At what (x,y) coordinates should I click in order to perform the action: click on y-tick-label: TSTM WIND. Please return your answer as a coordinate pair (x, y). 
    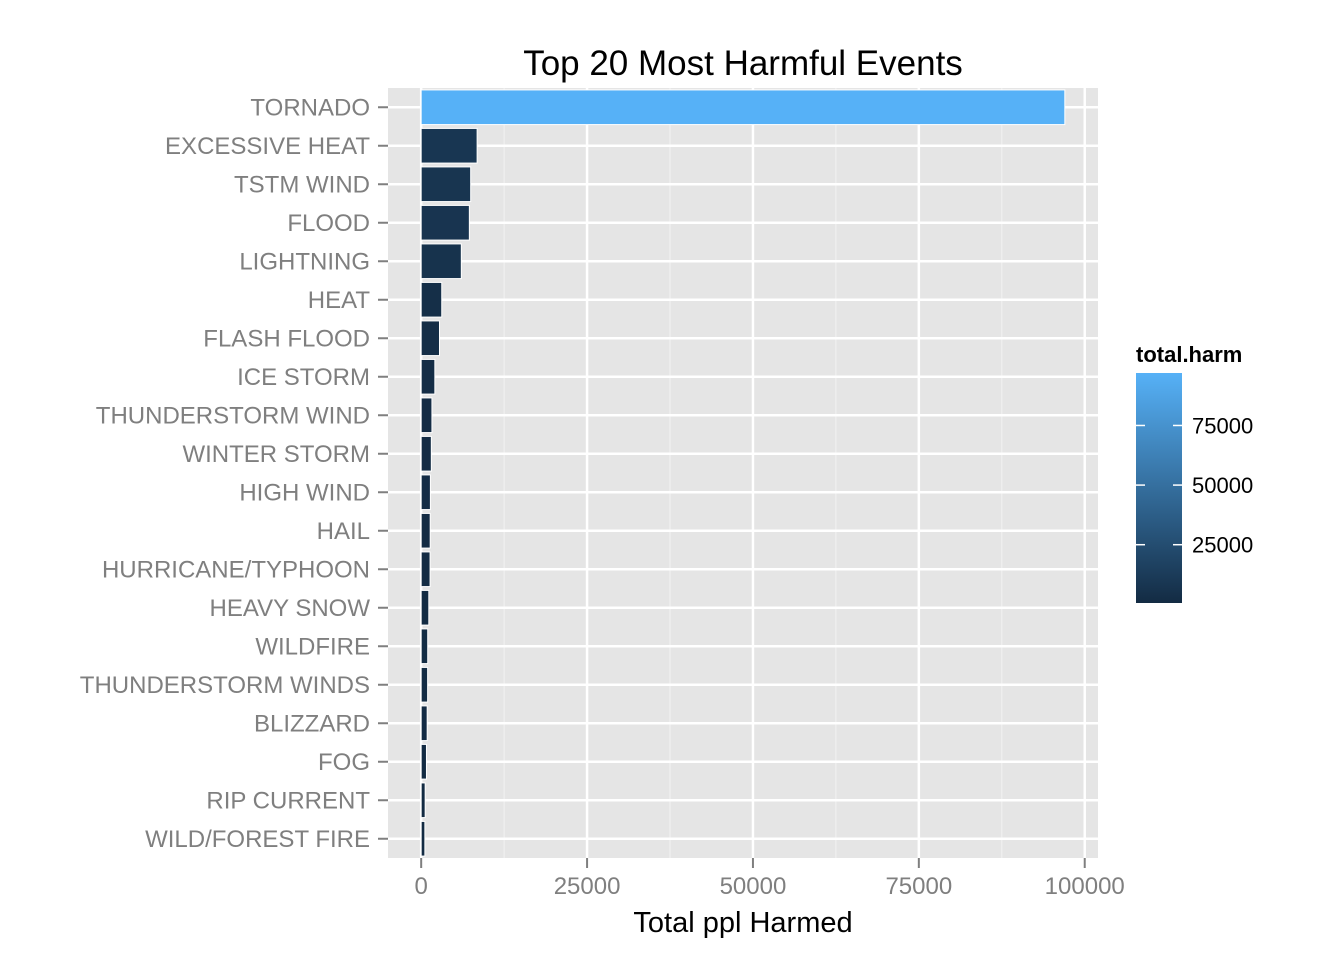
    Looking at the image, I should click on (302, 184).